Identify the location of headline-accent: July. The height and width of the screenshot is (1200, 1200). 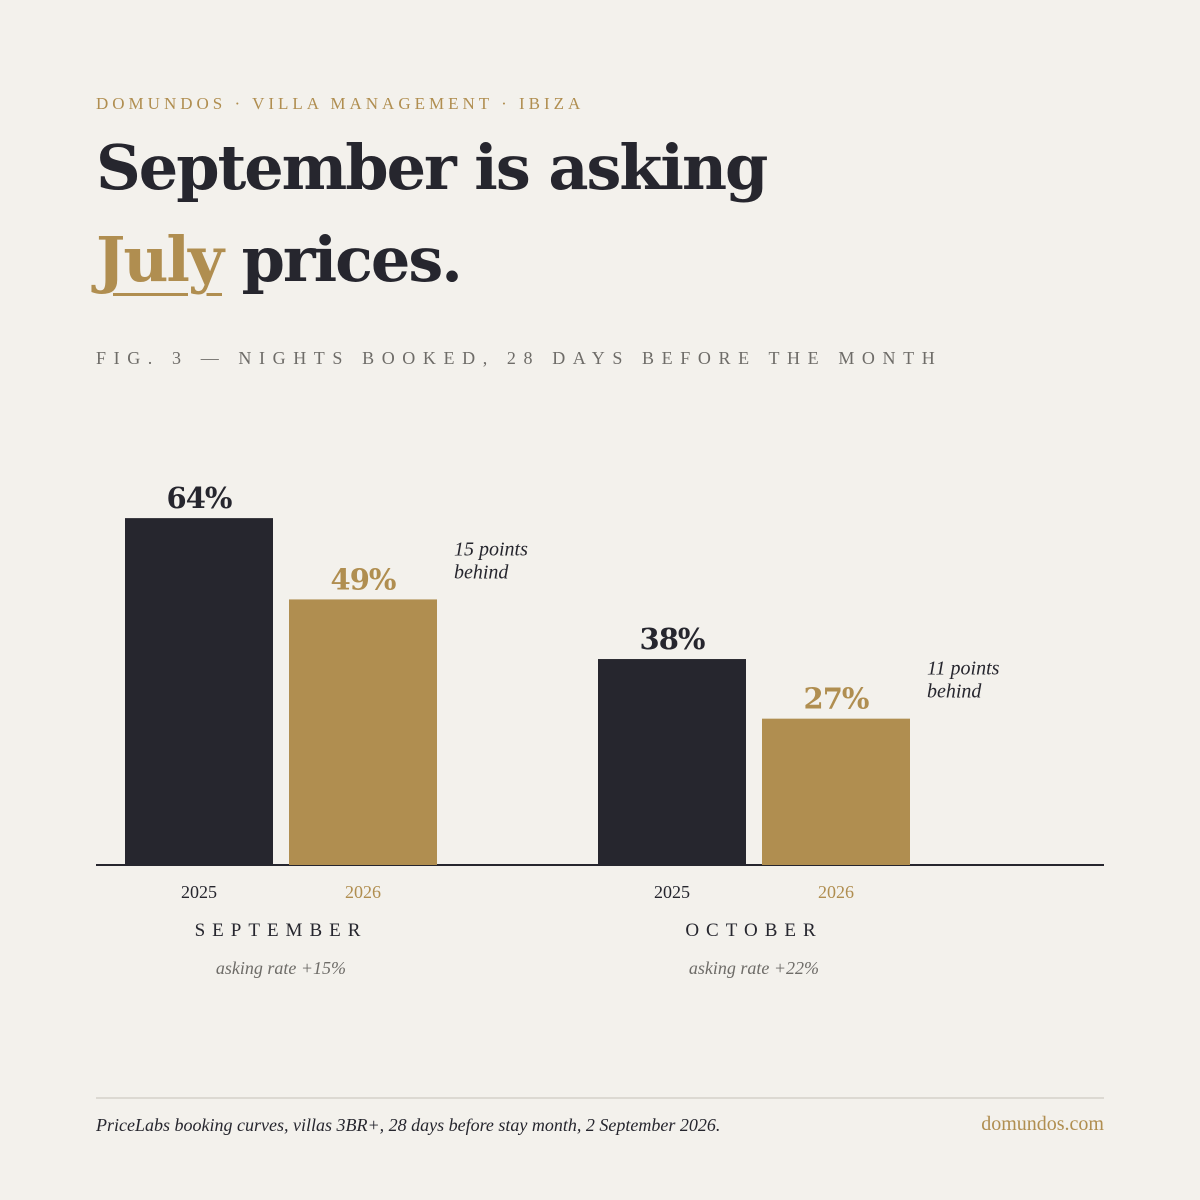
(160, 259).